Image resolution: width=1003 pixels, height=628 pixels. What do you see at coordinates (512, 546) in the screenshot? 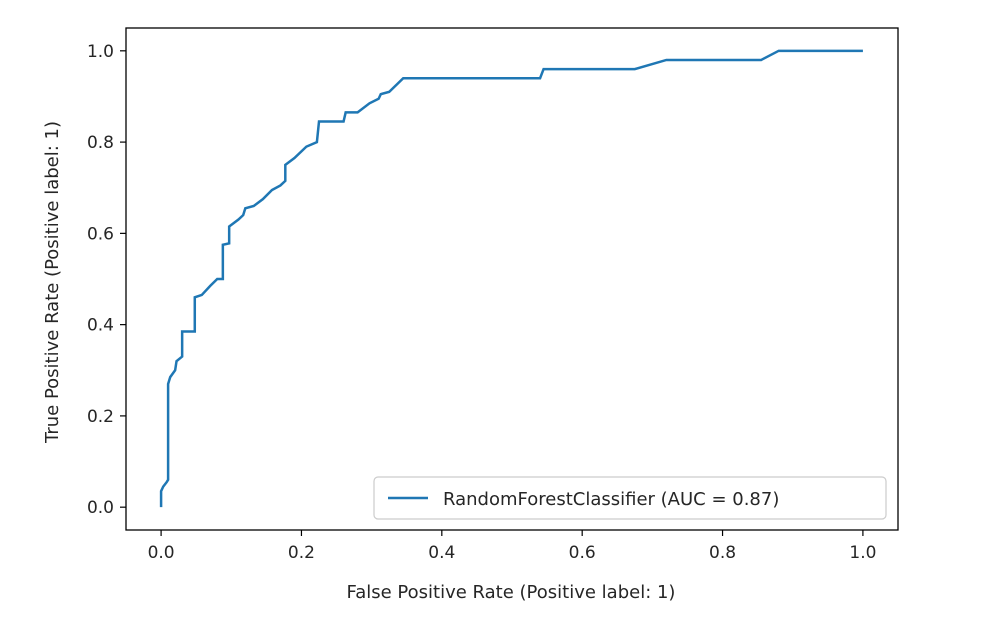
I see `x-axis-ticks: 0.0 0.2 0.4 0.6 0.8 1.0` at bounding box center [512, 546].